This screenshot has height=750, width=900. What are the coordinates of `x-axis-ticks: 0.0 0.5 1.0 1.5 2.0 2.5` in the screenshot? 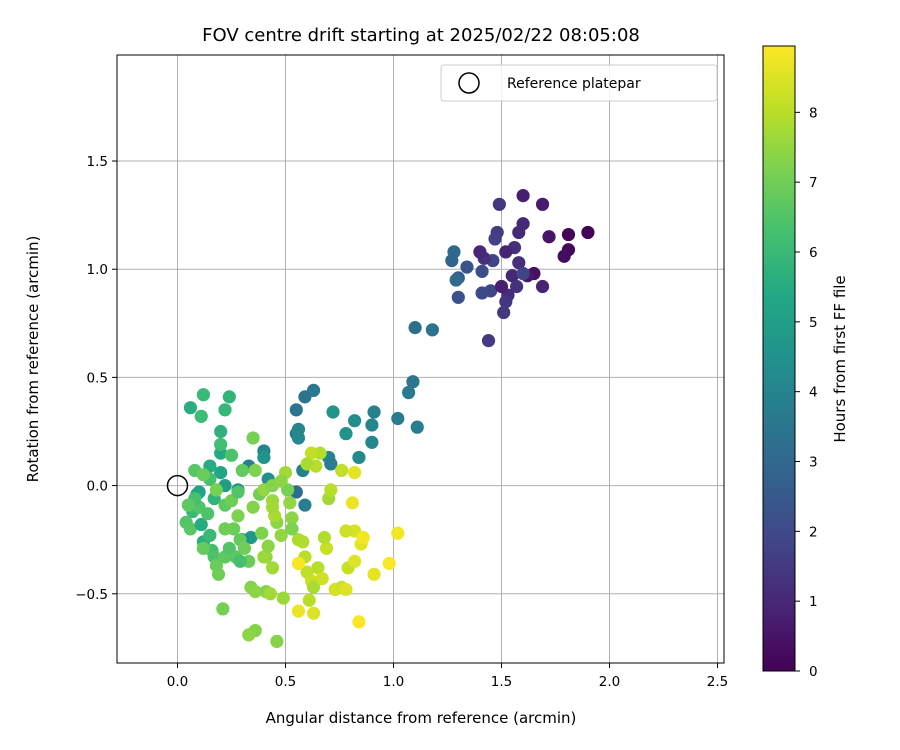 It's located at (447, 676).